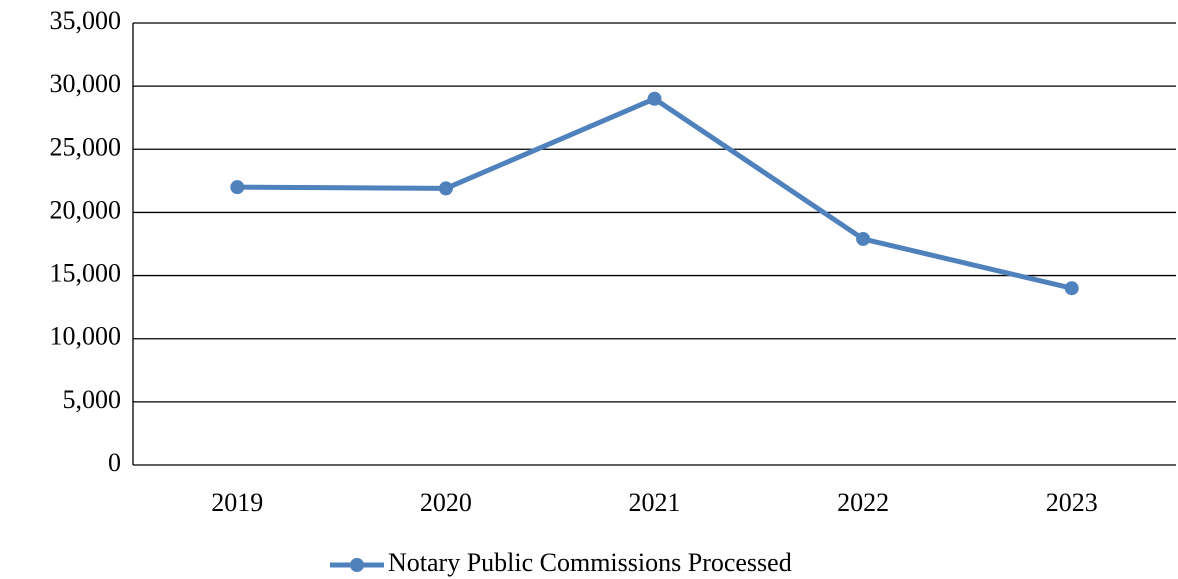  What do you see at coordinates (863, 502) in the screenshot?
I see `x-tick-label: 2022` at bounding box center [863, 502].